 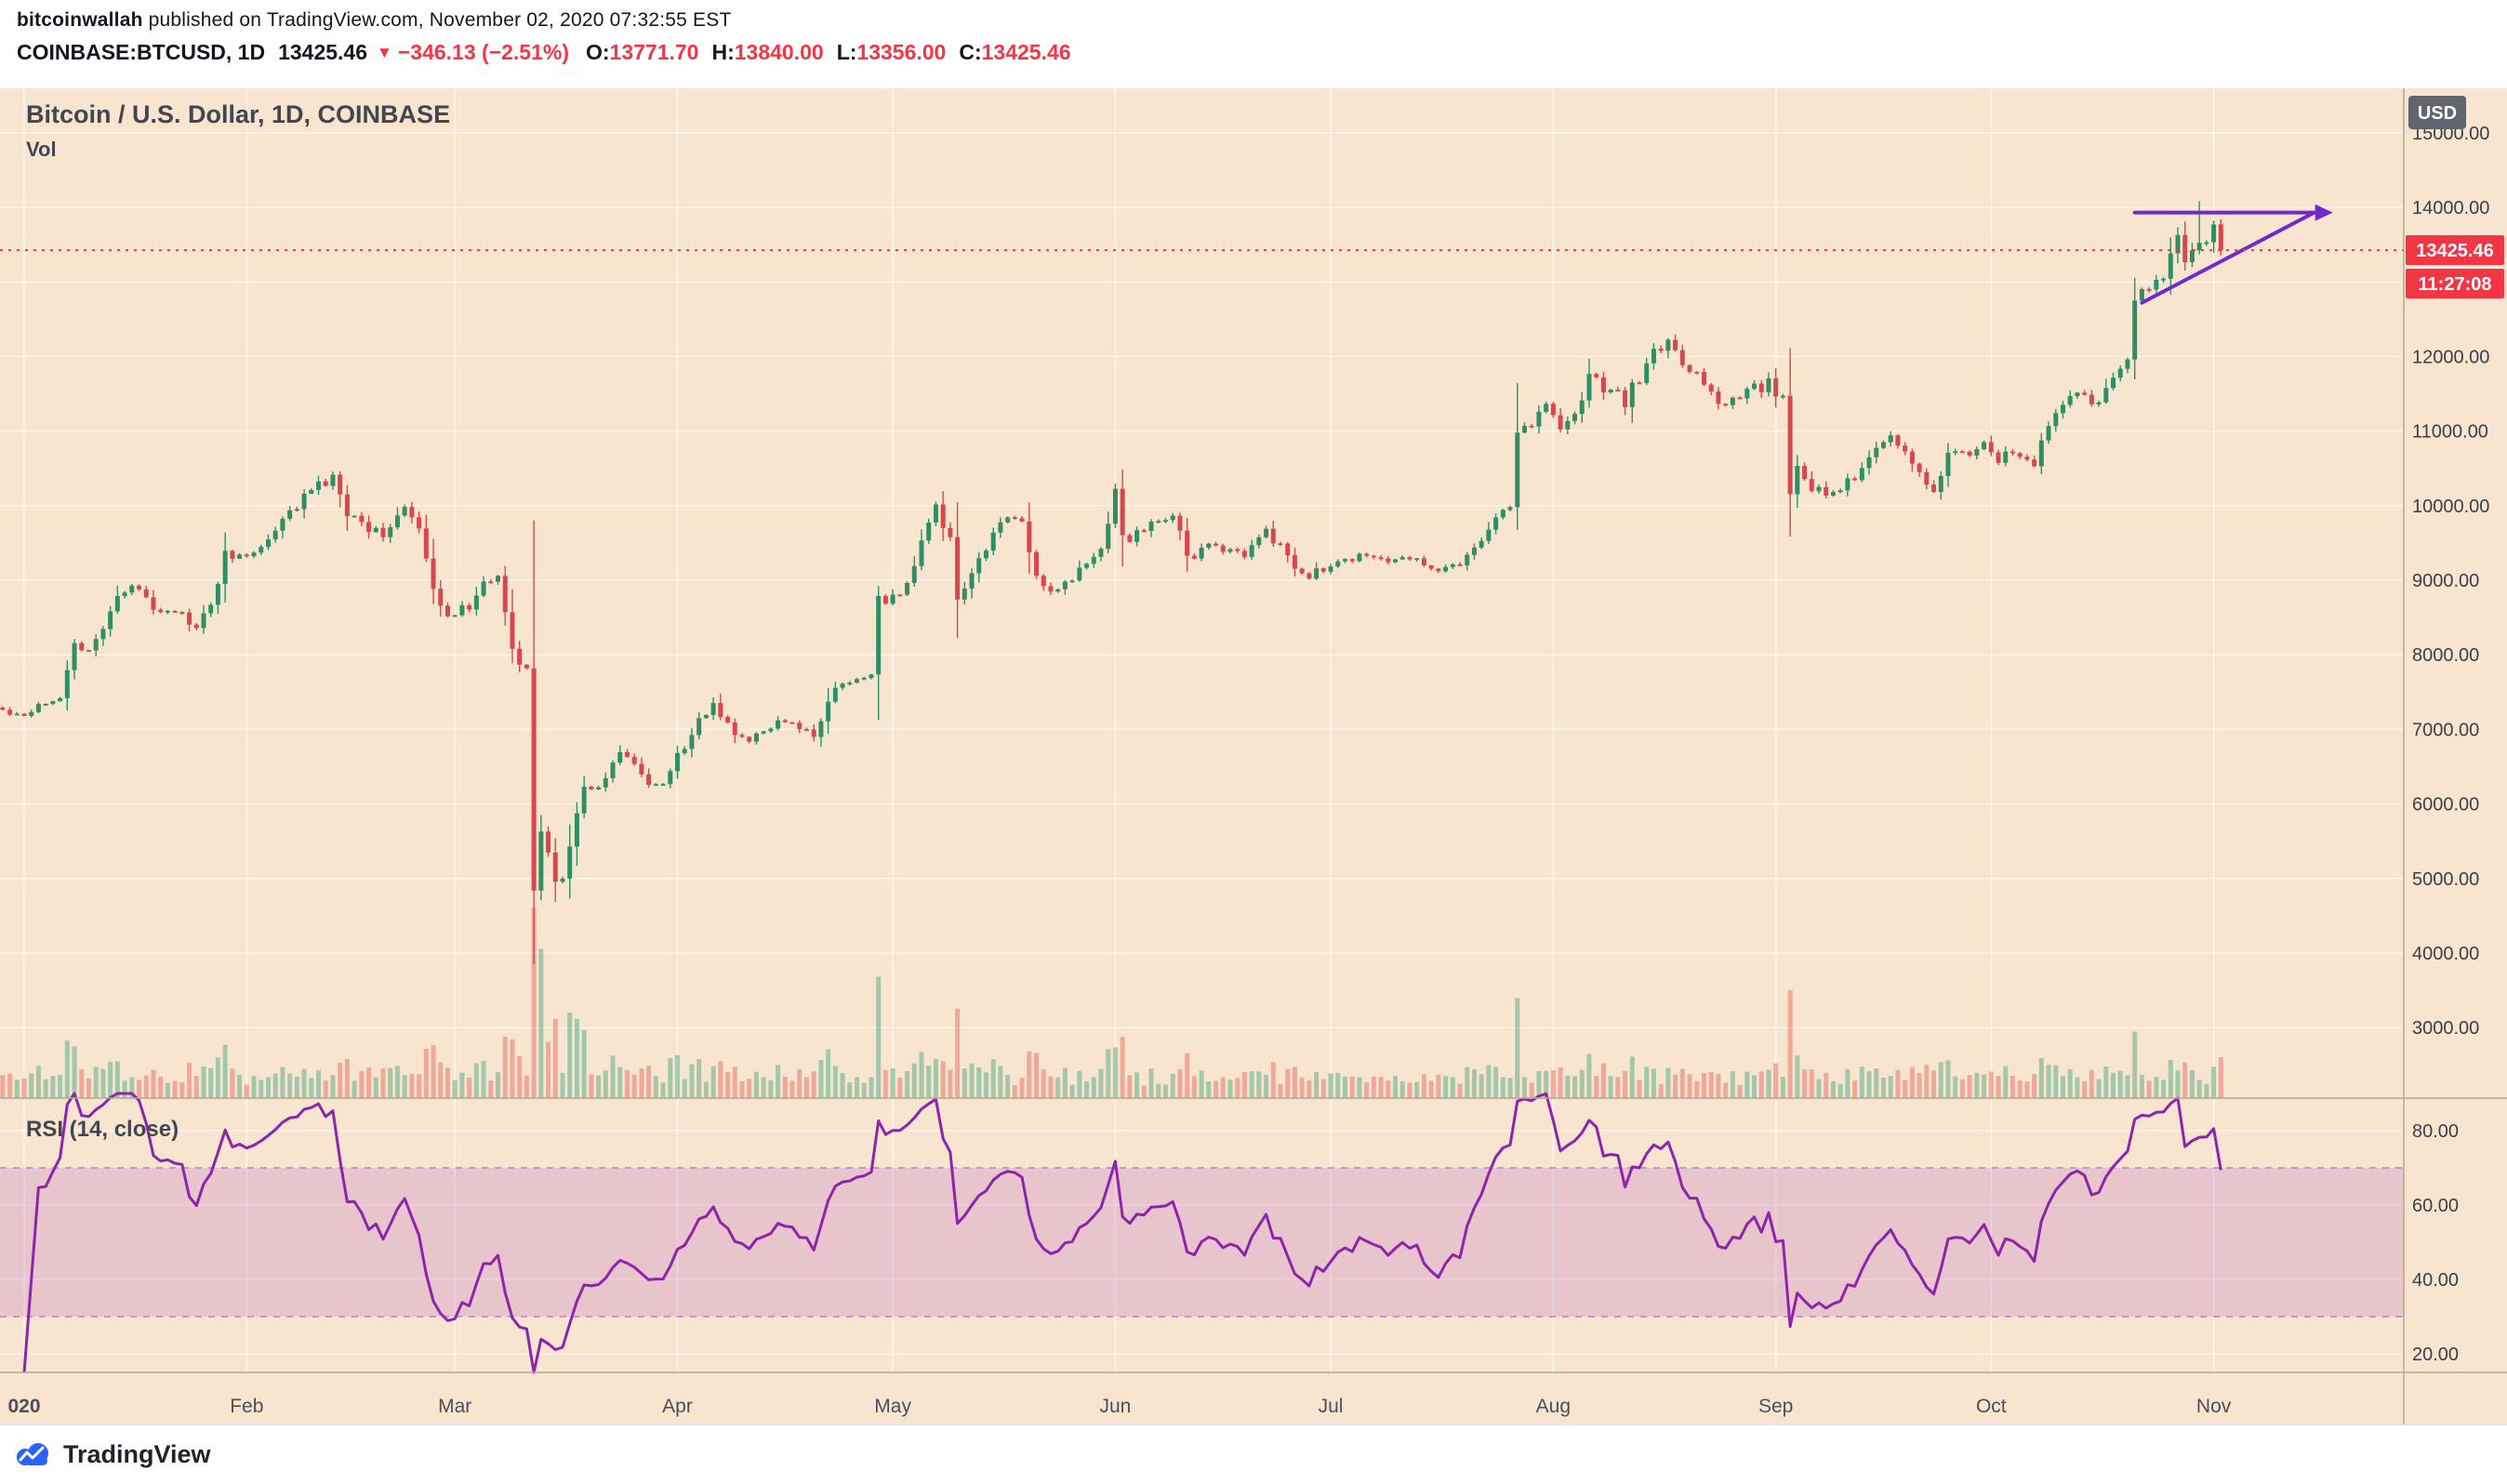 What do you see at coordinates (112, 1454) in the screenshot?
I see `tradingview-link: TradingView` at bounding box center [112, 1454].